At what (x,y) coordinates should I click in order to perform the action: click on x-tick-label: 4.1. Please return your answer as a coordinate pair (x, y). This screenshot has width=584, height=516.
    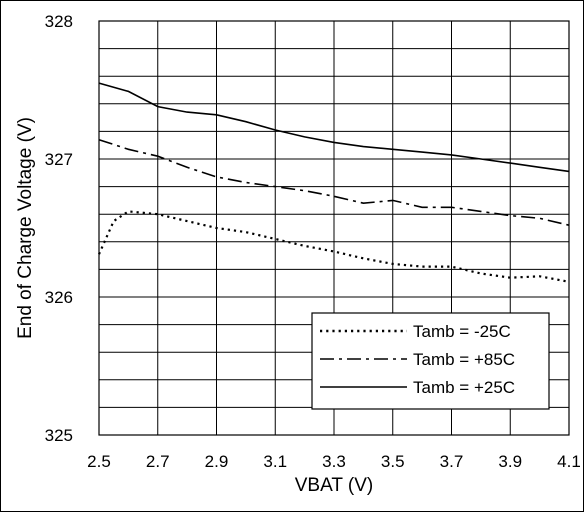
    Looking at the image, I should click on (569, 461).